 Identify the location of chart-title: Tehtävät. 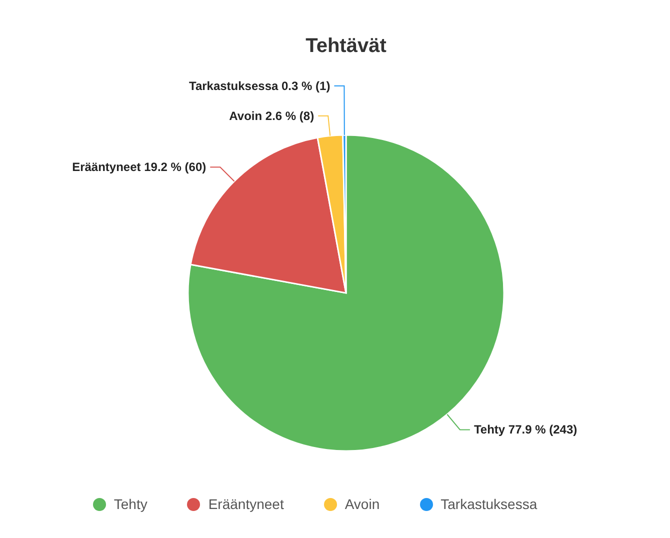
(346, 46).